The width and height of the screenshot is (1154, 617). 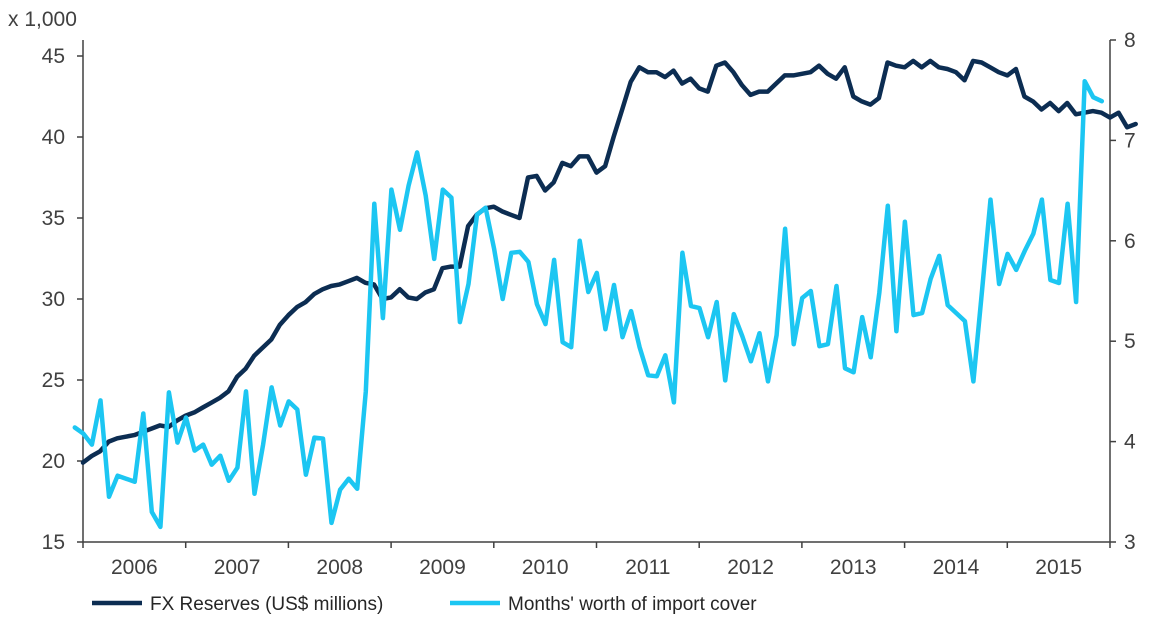 I want to click on right-y-tick-label: 7, so click(x=1130, y=140).